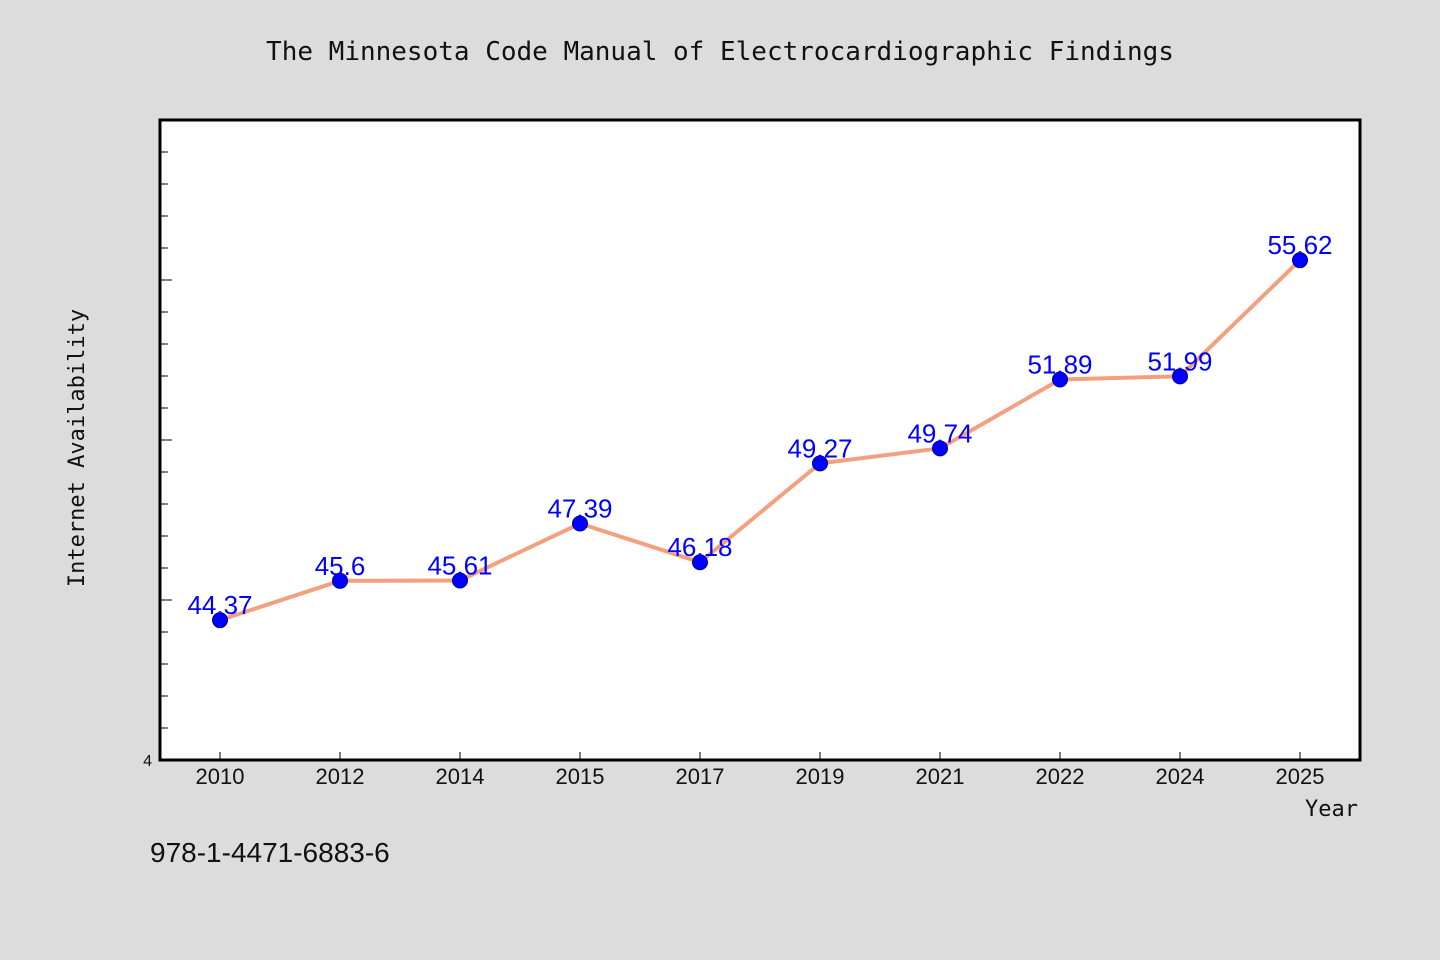  What do you see at coordinates (340, 566) in the screenshot?
I see `data-label: 45.6` at bounding box center [340, 566].